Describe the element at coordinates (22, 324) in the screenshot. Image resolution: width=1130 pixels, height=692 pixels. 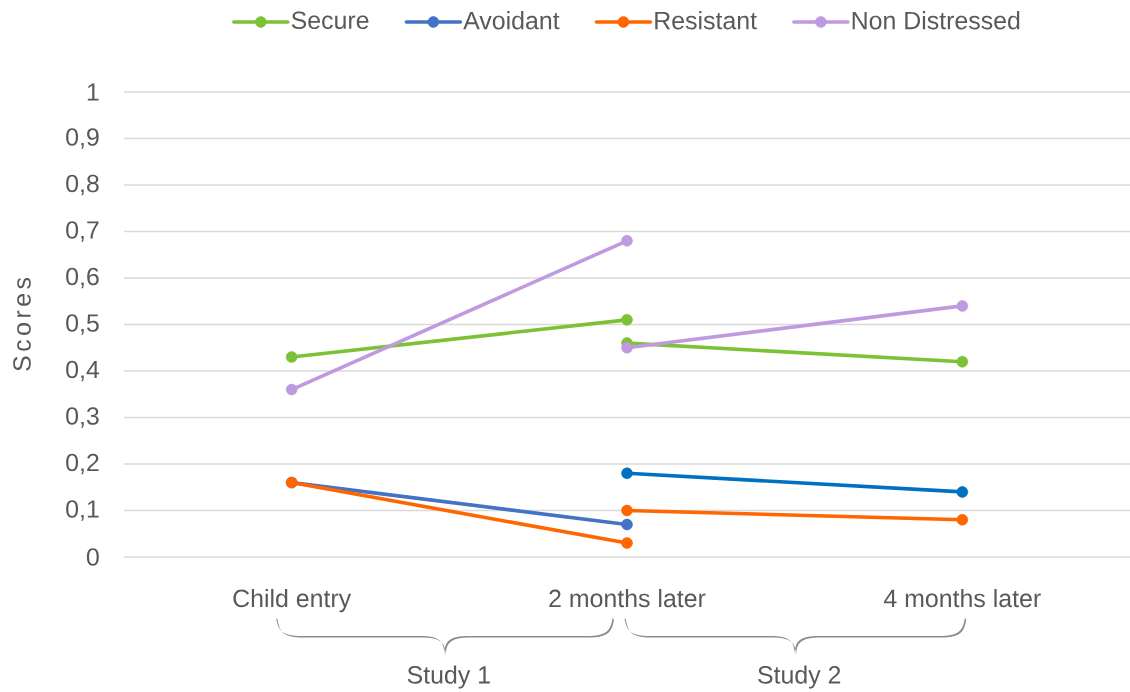
I see `y-axis-title: Scores` at that location.